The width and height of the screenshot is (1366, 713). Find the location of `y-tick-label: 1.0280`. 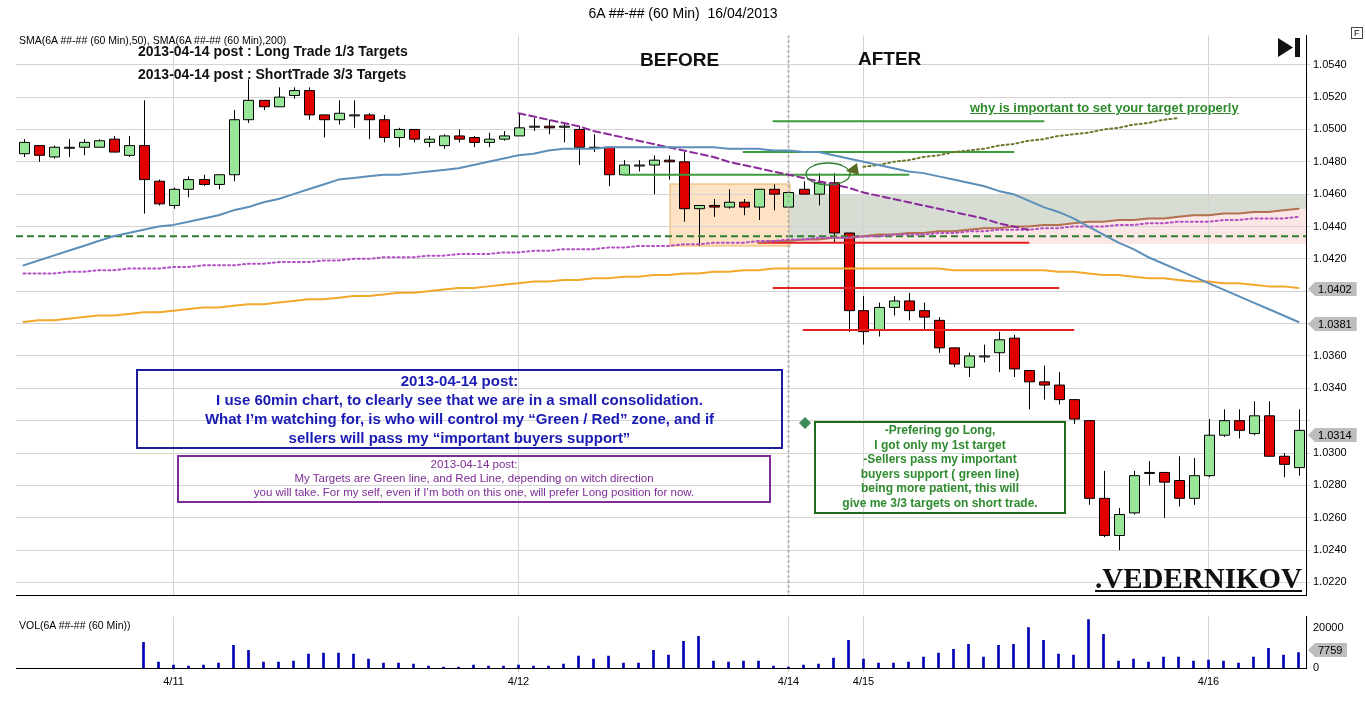

y-tick-label: 1.0280 is located at coordinates (1330, 484).